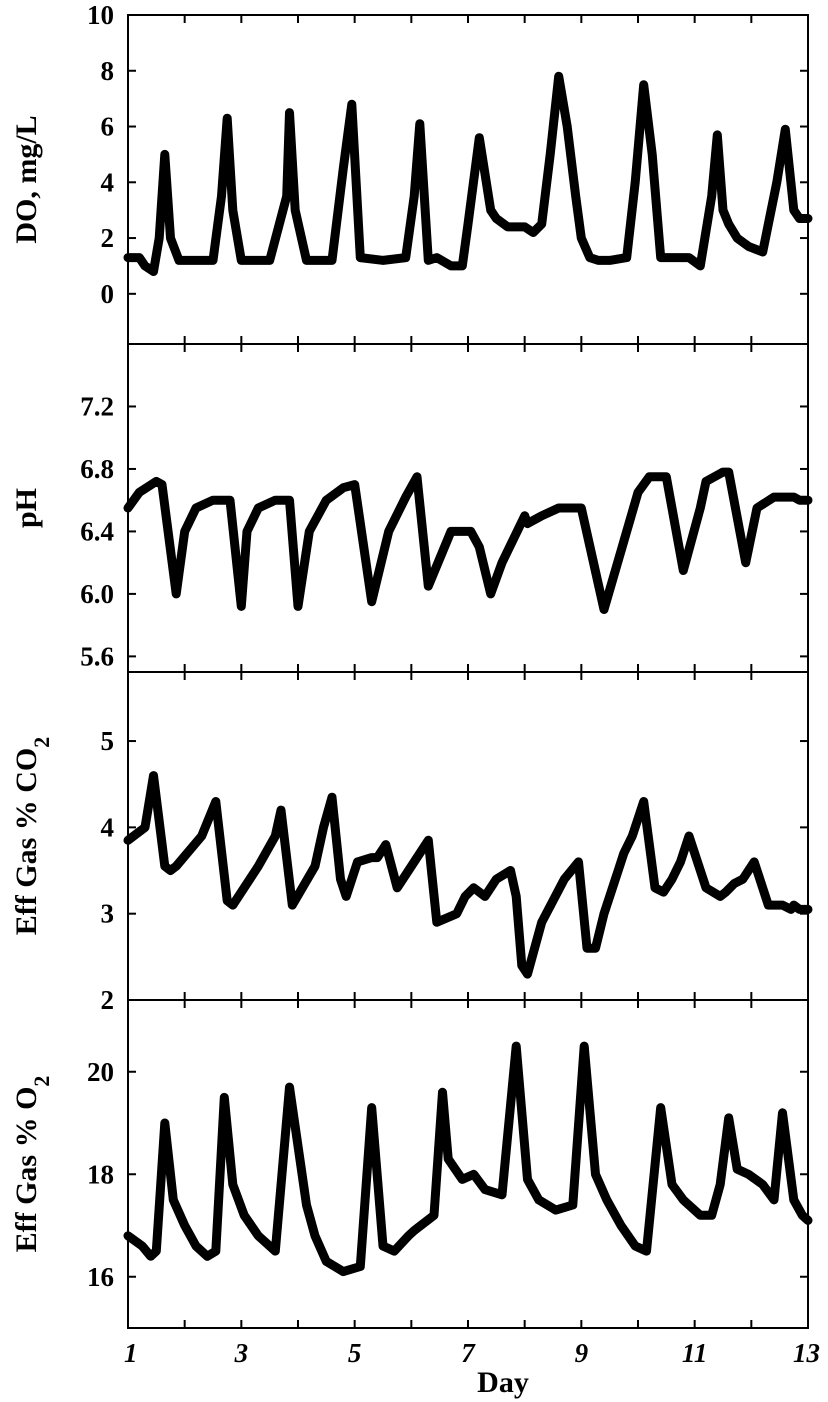 Image resolution: width=828 pixels, height=1402 pixels. What do you see at coordinates (97, 531) in the screenshot?
I see `ph-y-tick-label: 6.4` at bounding box center [97, 531].